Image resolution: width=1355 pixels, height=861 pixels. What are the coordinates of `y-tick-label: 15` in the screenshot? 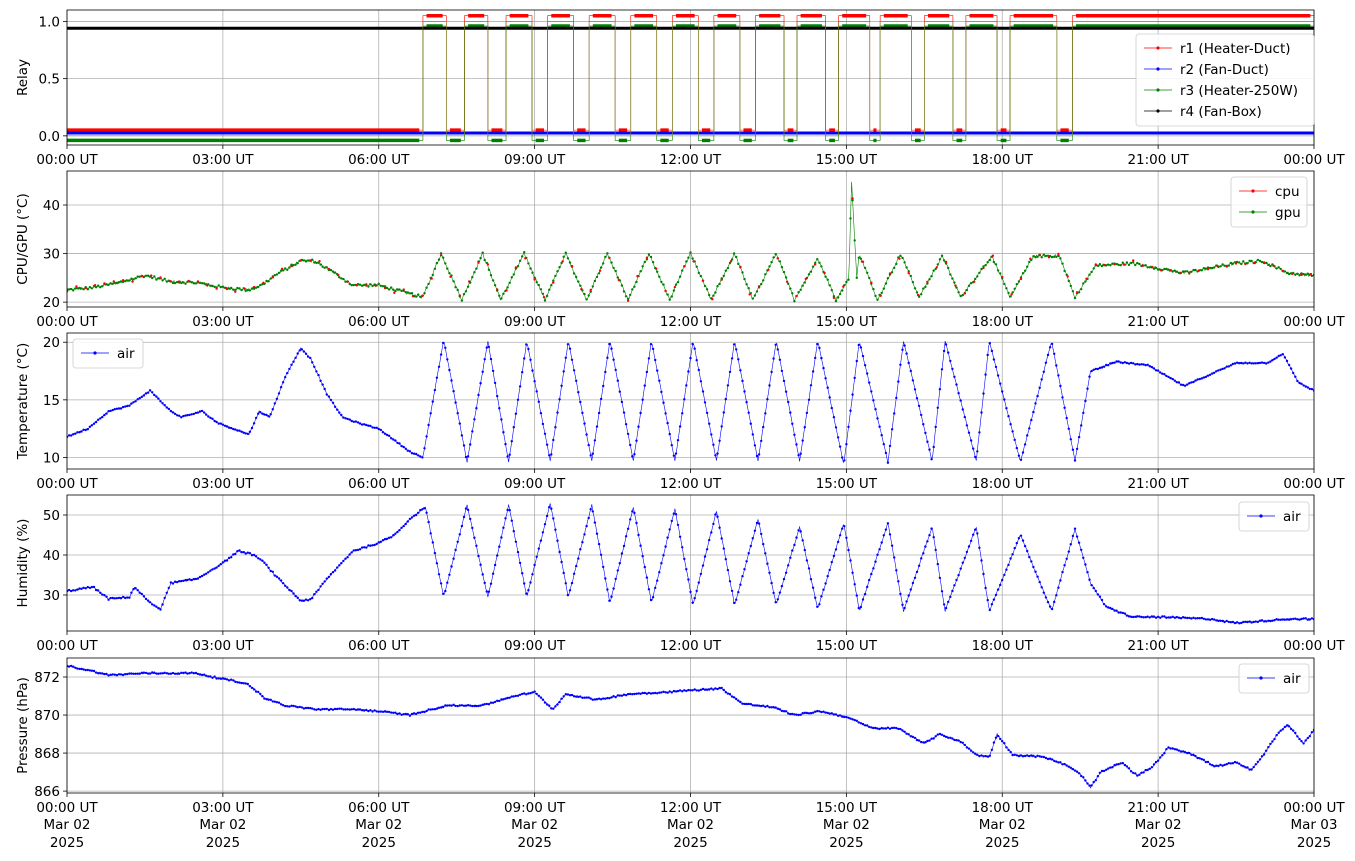 It's located at (51, 401).